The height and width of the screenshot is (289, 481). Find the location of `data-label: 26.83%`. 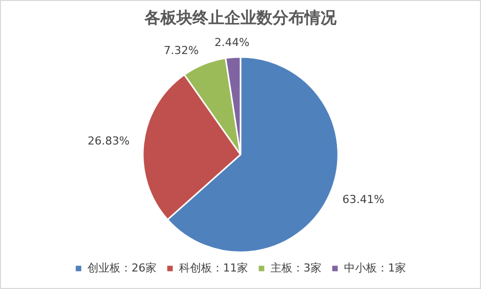

data-label: 26.83% is located at coordinates (109, 141).